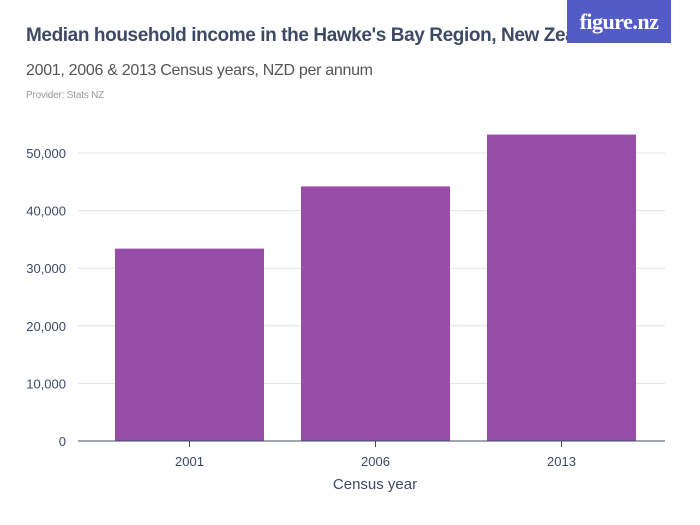  Describe the element at coordinates (375, 484) in the screenshot. I see `x-axis-label: Census year` at that location.